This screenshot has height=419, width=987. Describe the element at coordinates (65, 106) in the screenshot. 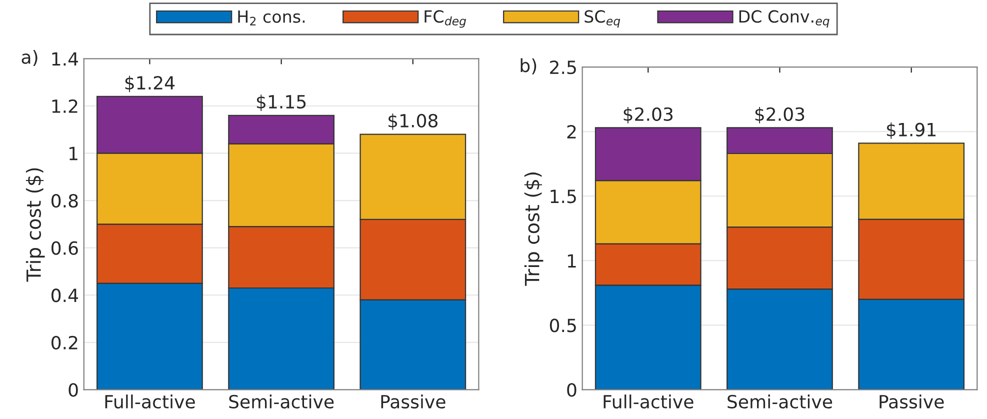

I see `y-tick-label: 1.2` at that location.